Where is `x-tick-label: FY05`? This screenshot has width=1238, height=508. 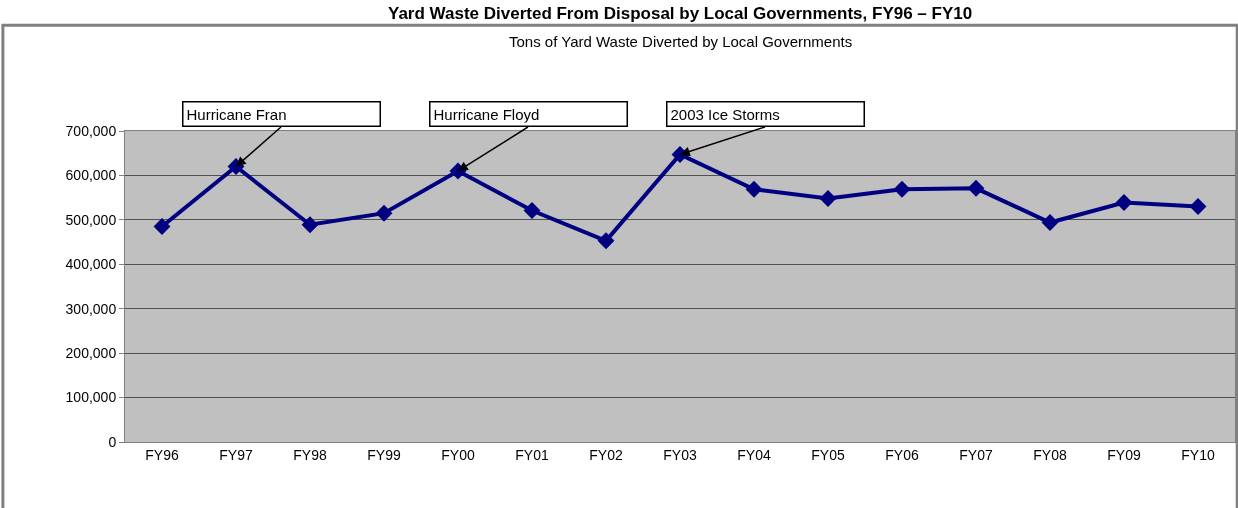
x-tick-label: FY05 is located at coordinates (828, 454).